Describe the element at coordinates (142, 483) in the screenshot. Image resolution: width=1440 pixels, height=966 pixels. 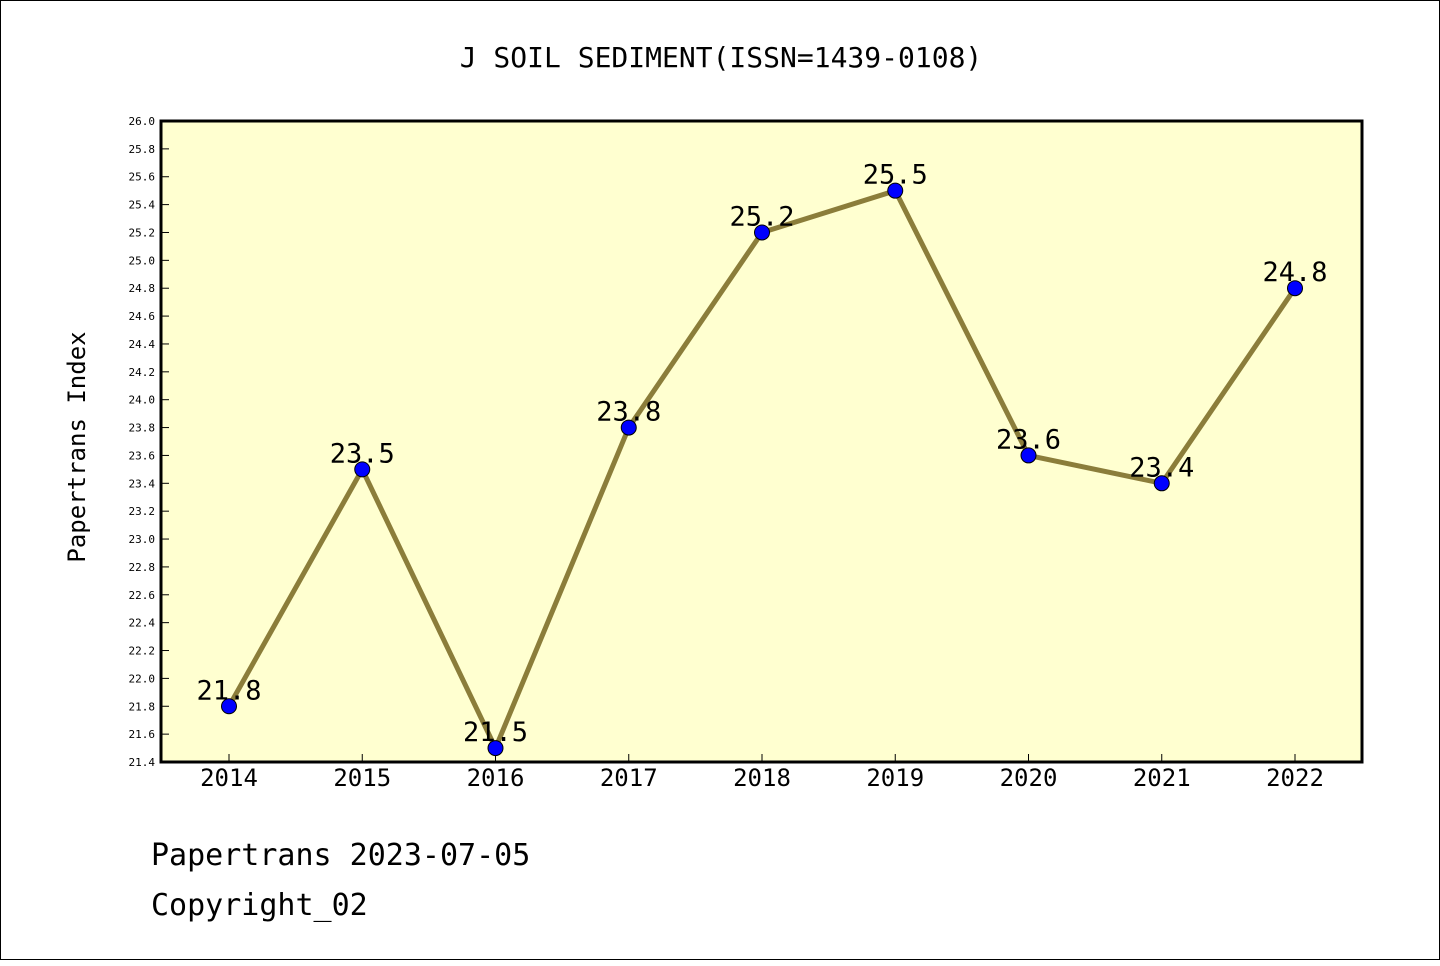
I see `y-tick-label: 23.4` at that location.